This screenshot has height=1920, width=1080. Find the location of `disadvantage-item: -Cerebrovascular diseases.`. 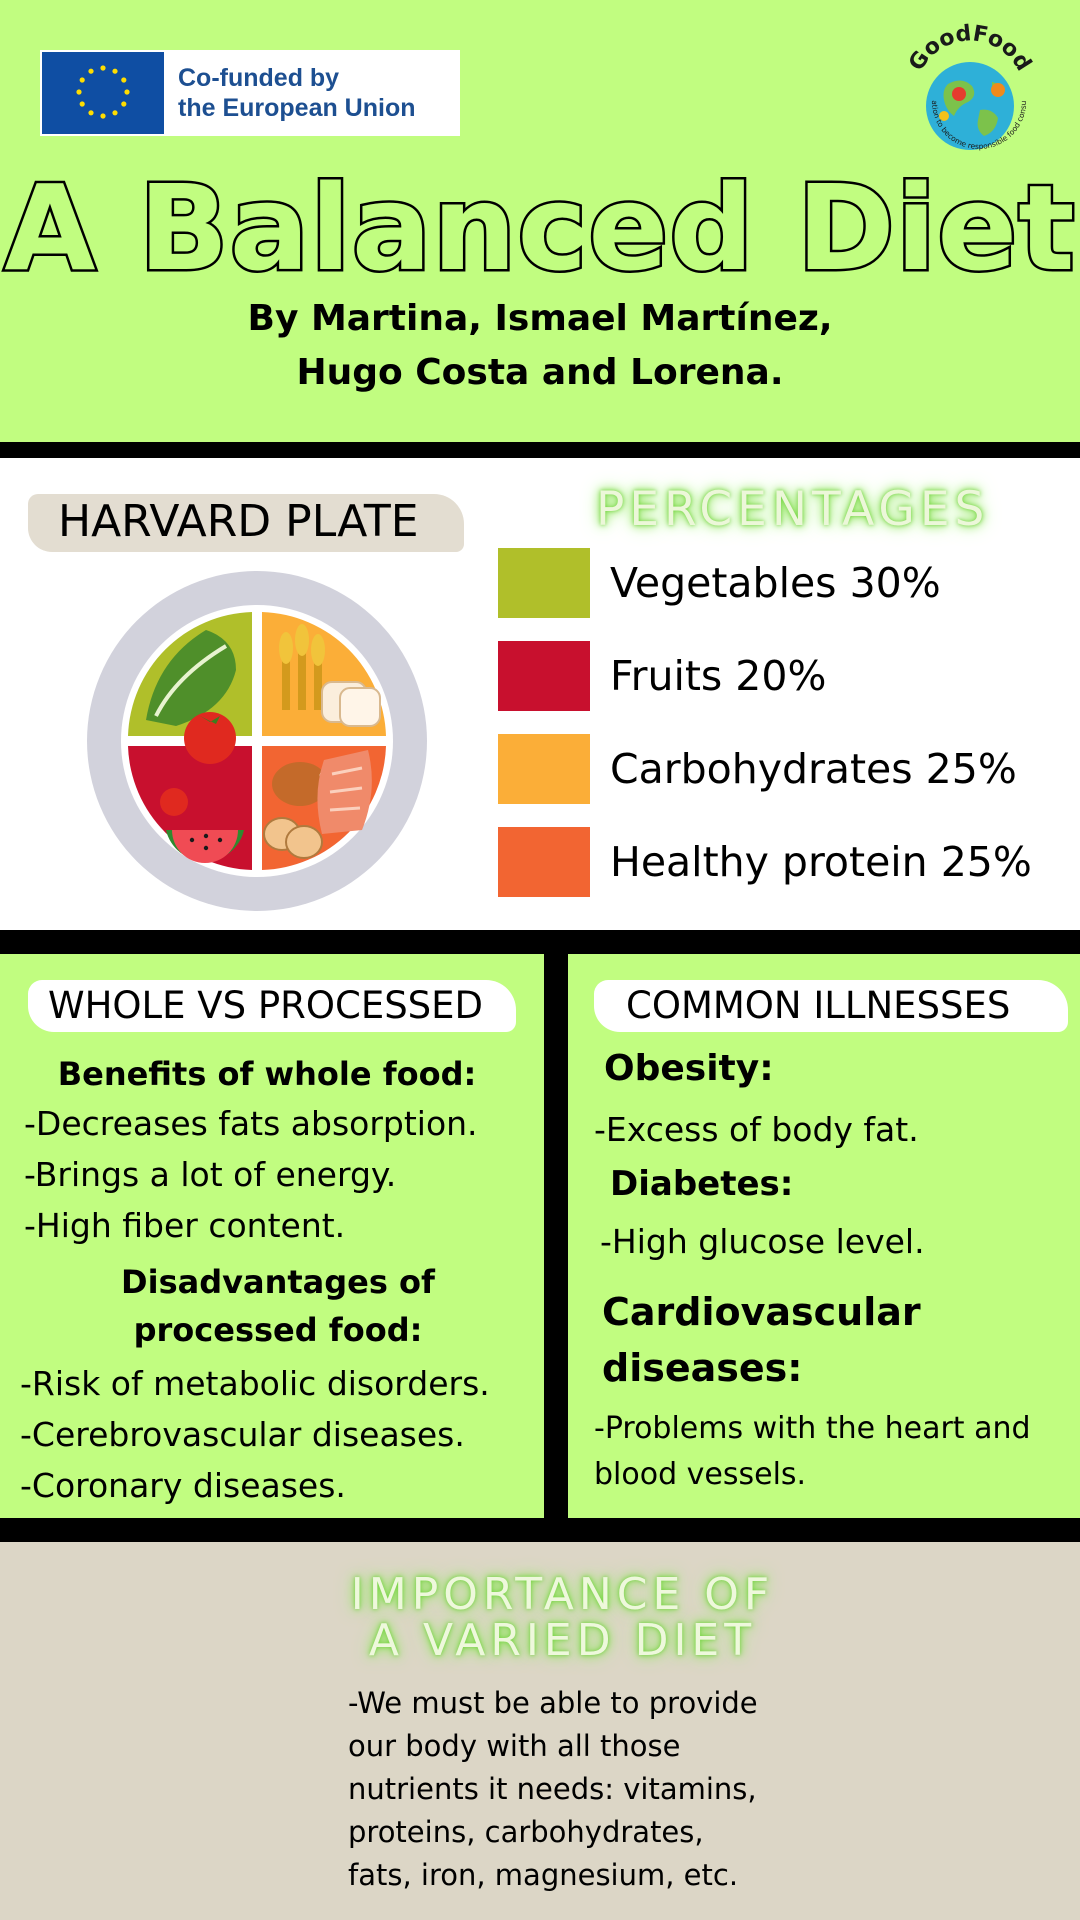

disadvantage-item: -Cerebrovascular diseases. is located at coordinates (242, 1434).